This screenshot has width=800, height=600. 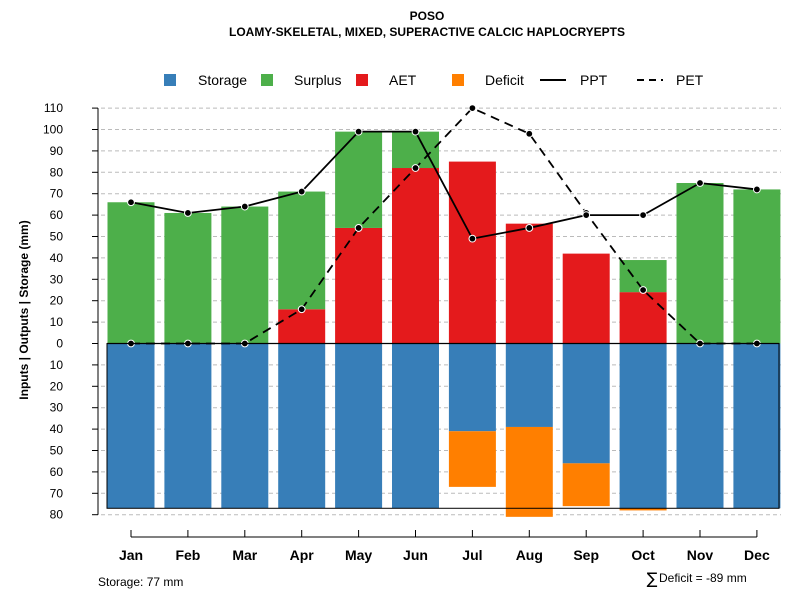 What do you see at coordinates (140, 582) in the screenshot?
I see `storage-footnote: Storage: 77 mm` at bounding box center [140, 582].